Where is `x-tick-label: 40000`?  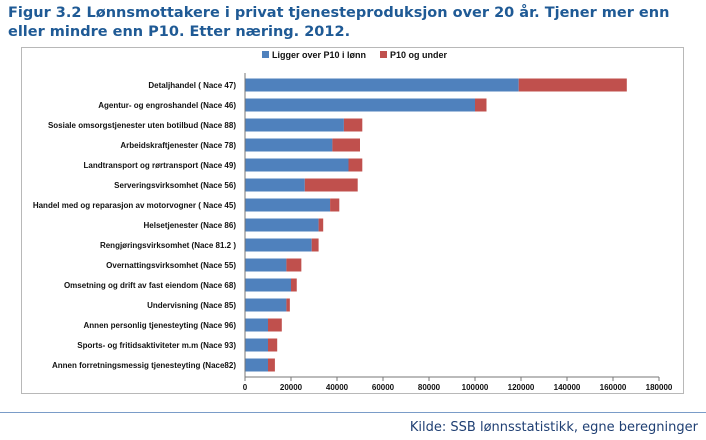 x-tick-label: 40000 is located at coordinates (337, 387).